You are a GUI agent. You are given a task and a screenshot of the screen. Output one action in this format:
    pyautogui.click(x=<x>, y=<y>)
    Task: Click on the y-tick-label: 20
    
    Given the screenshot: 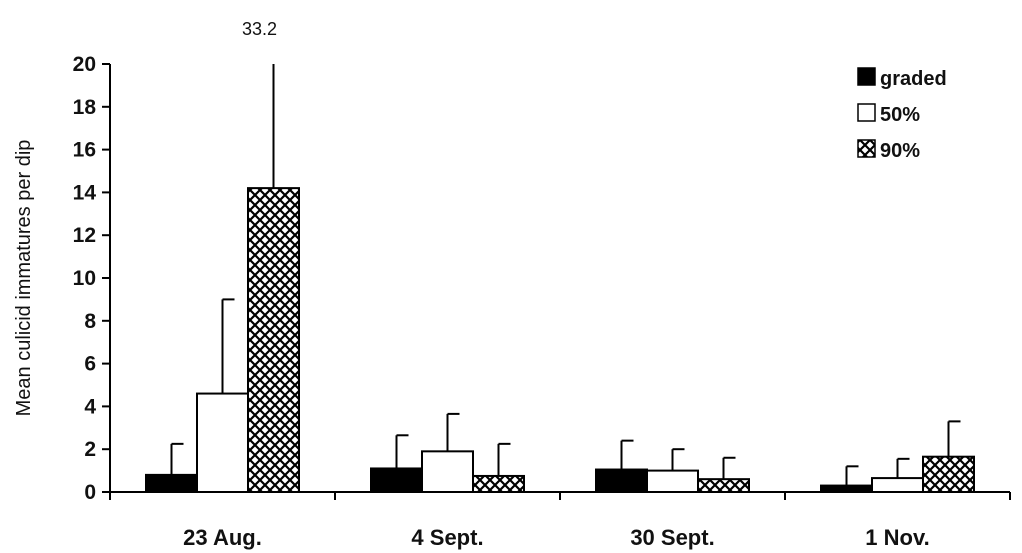 What is the action you would take?
    pyautogui.click(x=84, y=64)
    